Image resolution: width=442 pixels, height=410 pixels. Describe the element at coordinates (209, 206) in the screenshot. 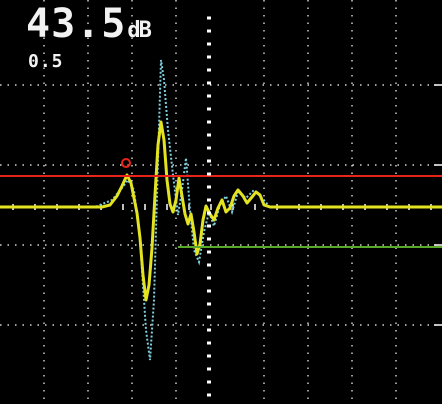

I see `measurement-cursor` at that location.